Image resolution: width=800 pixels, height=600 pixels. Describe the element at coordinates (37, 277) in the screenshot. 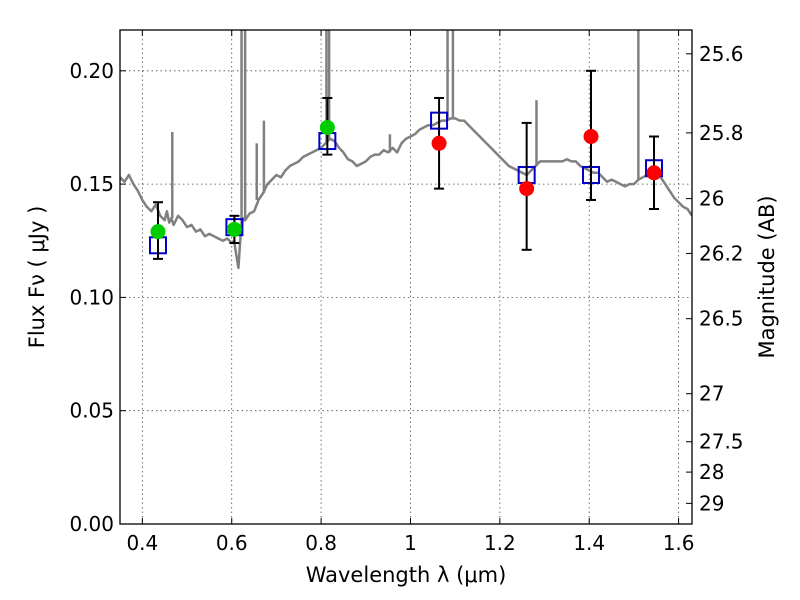

I see `y-axis-label: Flux Fν ( μJy )` at that location.